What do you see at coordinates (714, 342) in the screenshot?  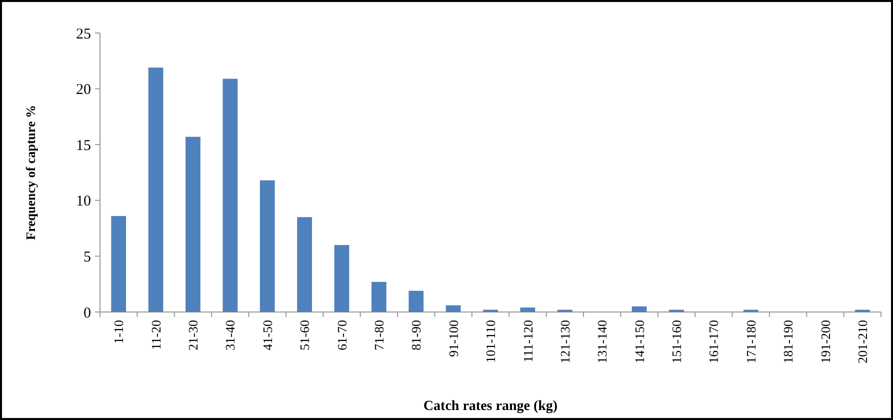 I see `x-tick-label: 161-170` at bounding box center [714, 342].